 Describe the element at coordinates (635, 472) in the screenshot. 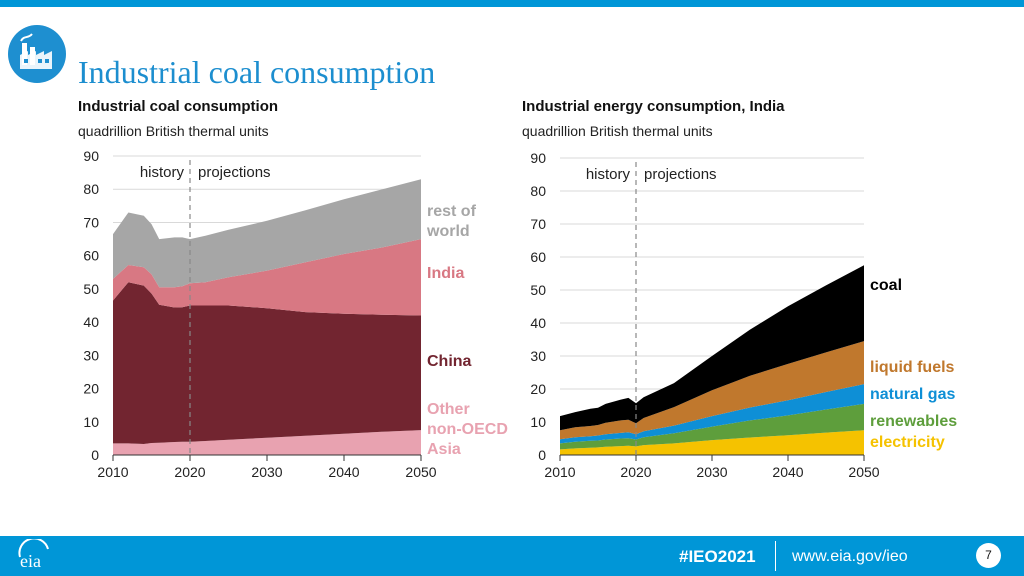

I see `chart2-xtick-label: 2020` at that location.